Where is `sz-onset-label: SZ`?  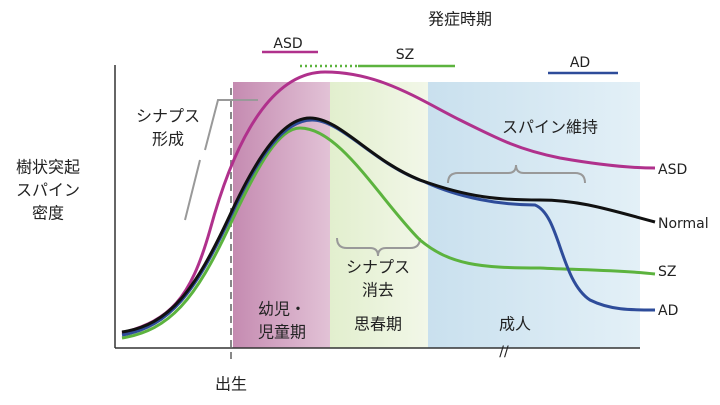
sz-onset-label: SZ is located at coordinates (405, 55).